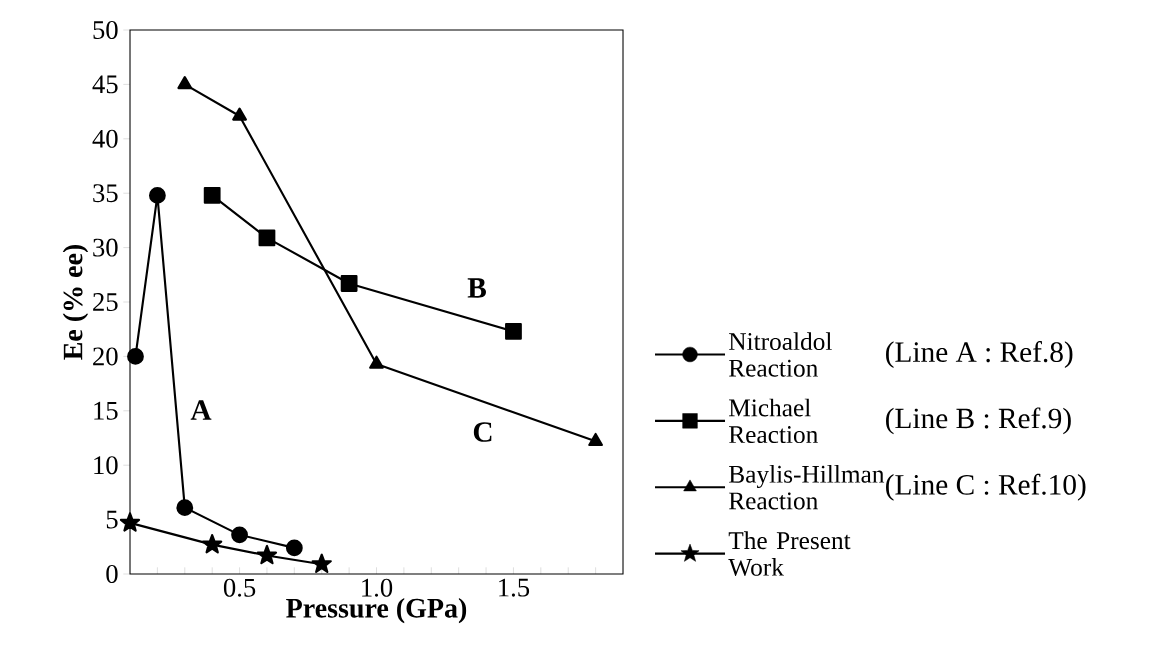 Image resolution: width=1162 pixels, height=662 pixels. I want to click on y-tick-label: 25, so click(105, 302).